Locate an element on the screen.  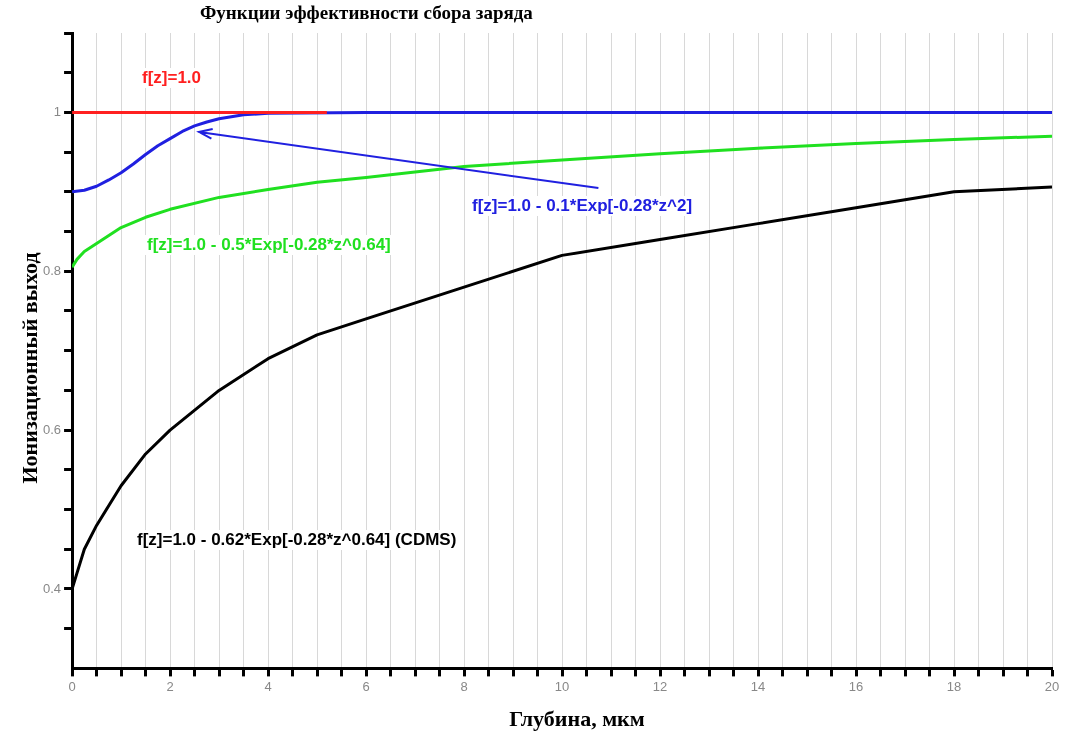
x-tick-label: 12 is located at coordinates (660, 686).